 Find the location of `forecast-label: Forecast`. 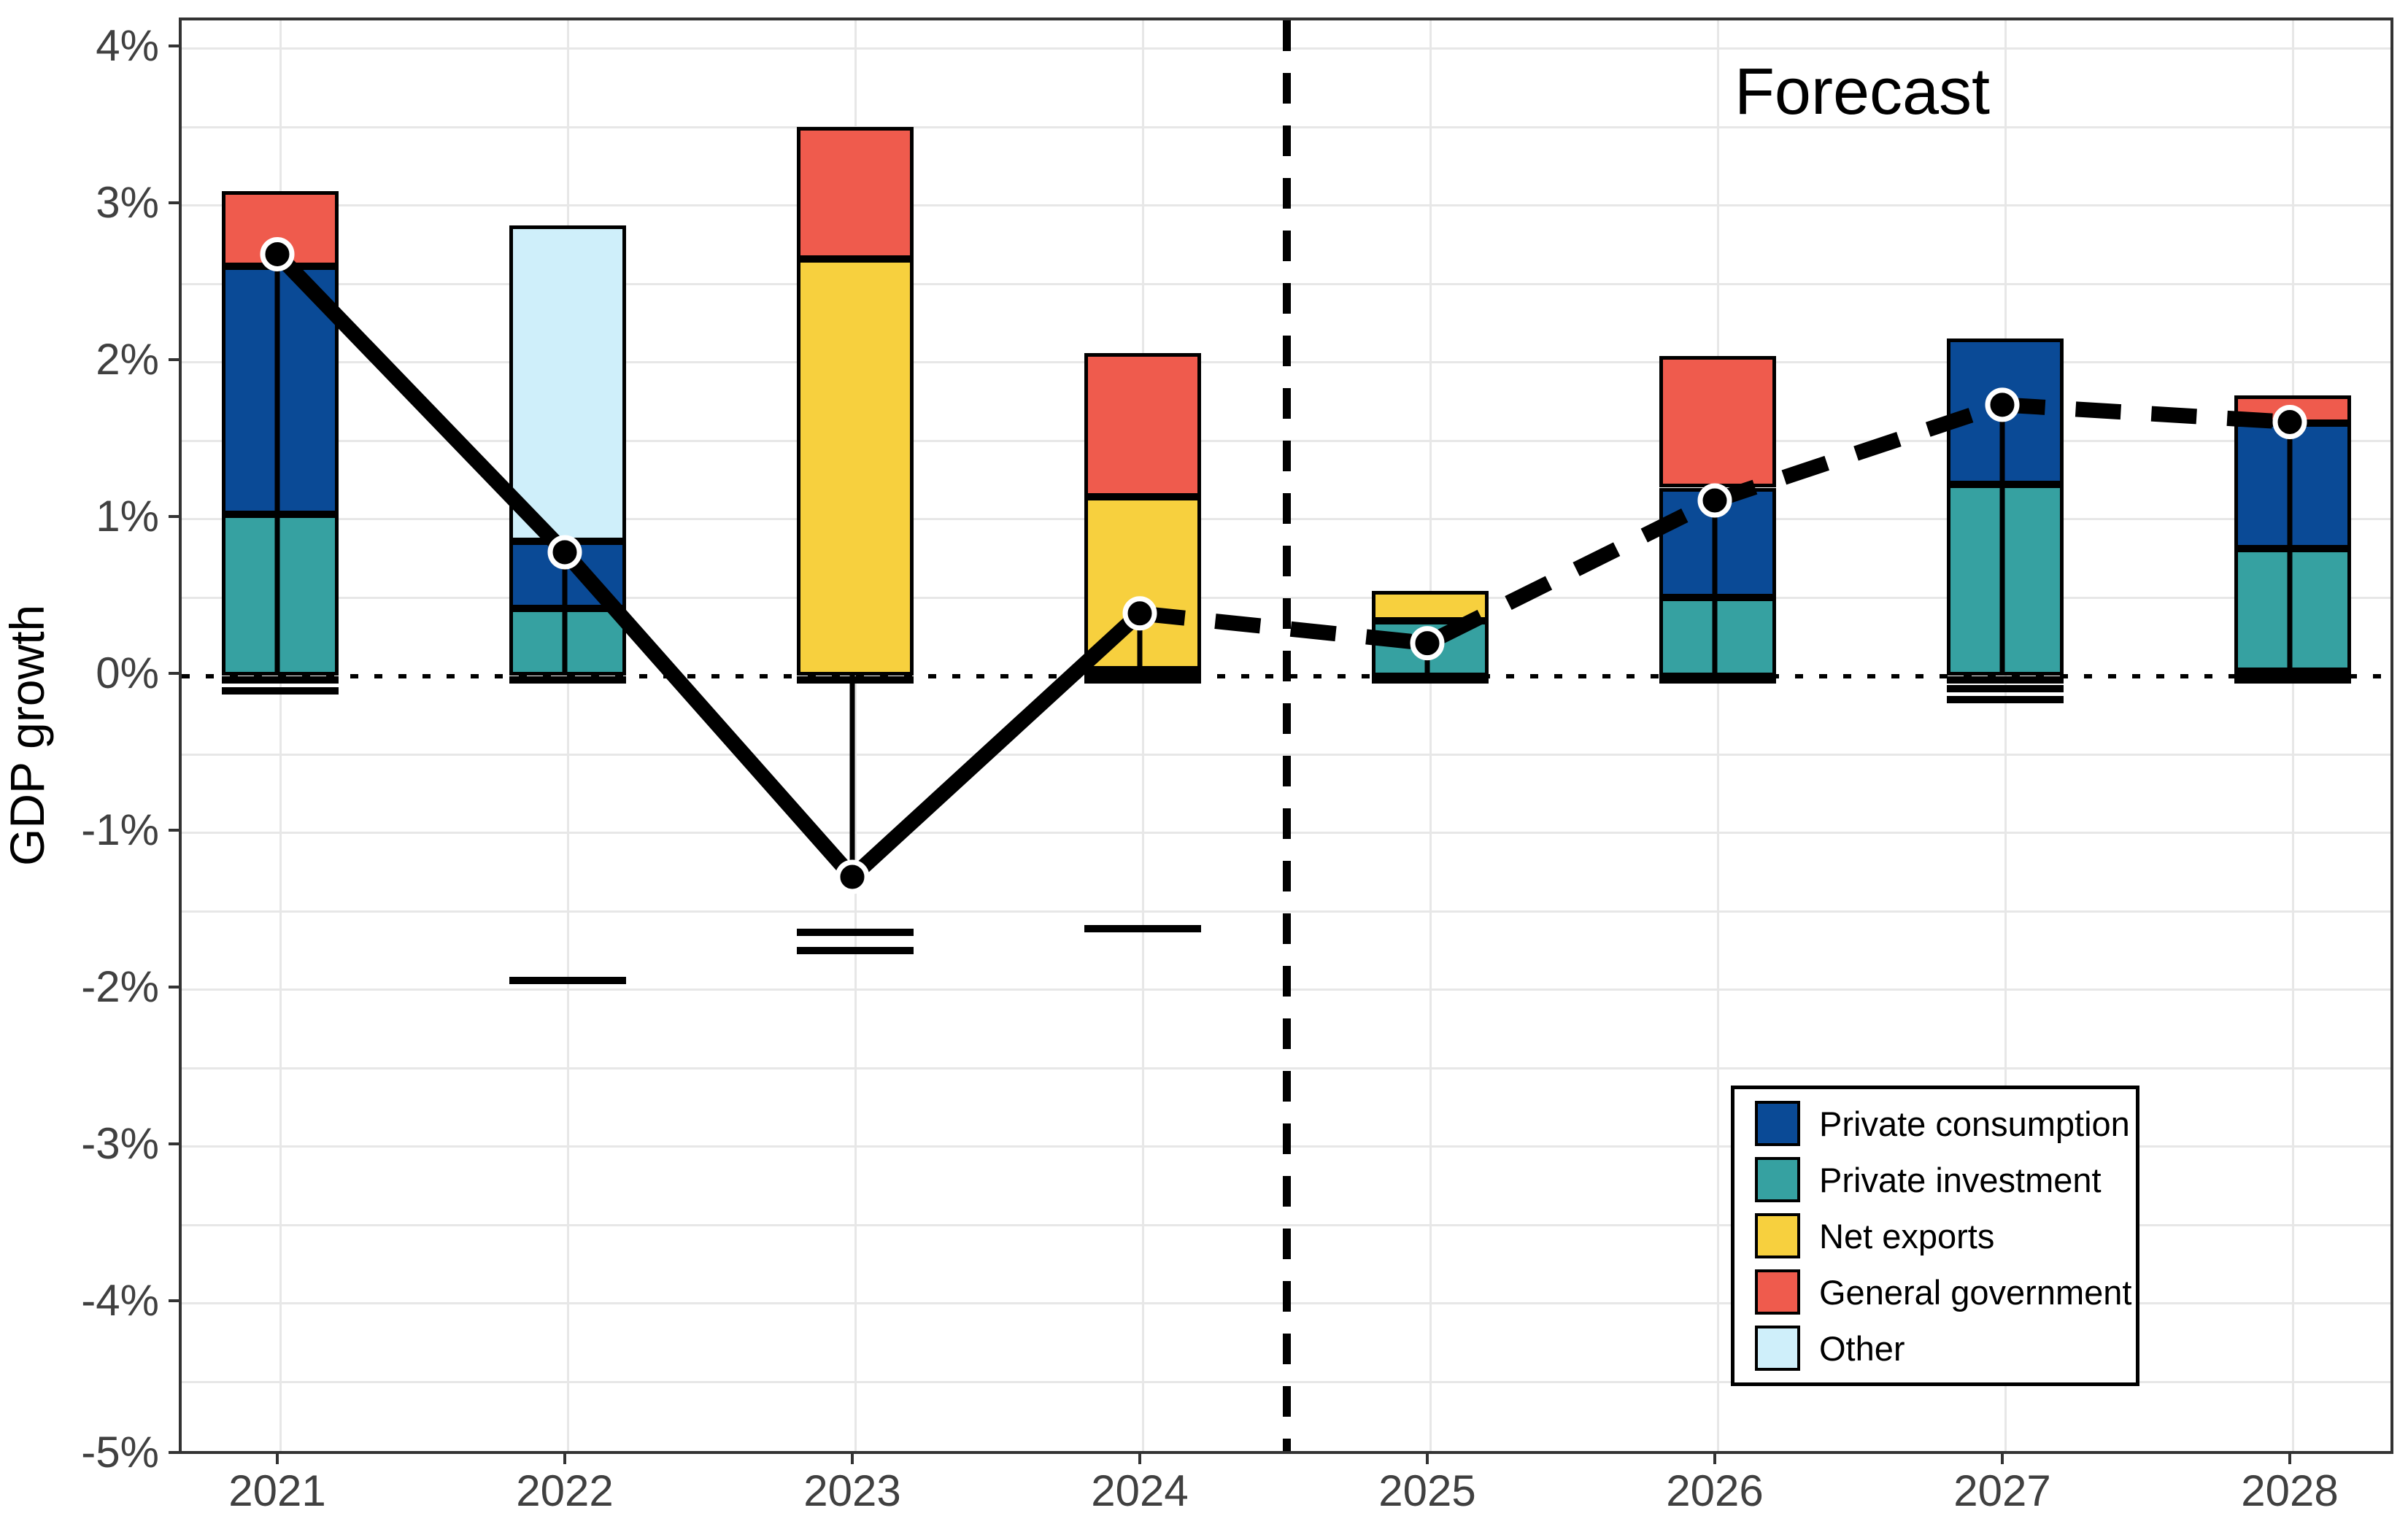

forecast-label: Forecast is located at coordinates (1862, 92).